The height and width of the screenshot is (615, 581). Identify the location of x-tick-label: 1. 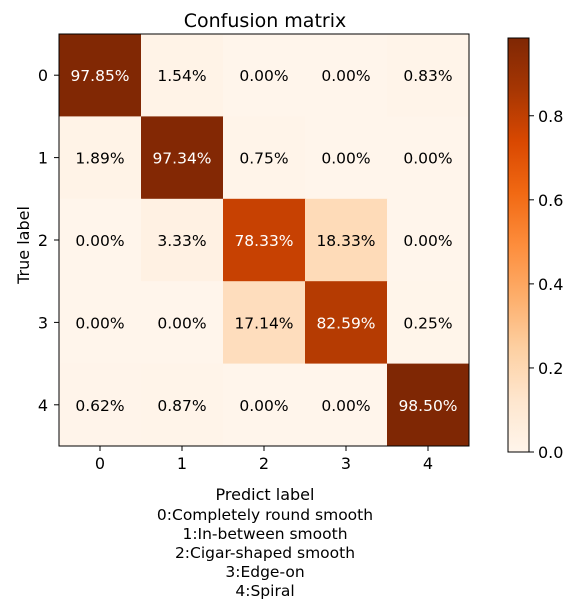
(182, 463).